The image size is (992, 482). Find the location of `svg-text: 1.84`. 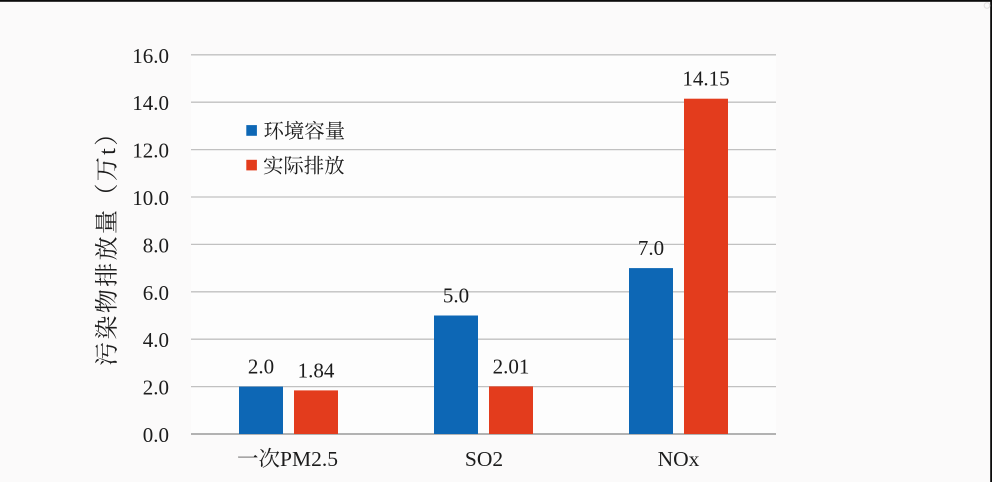

svg-text: 1.84 is located at coordinates (316, 370).